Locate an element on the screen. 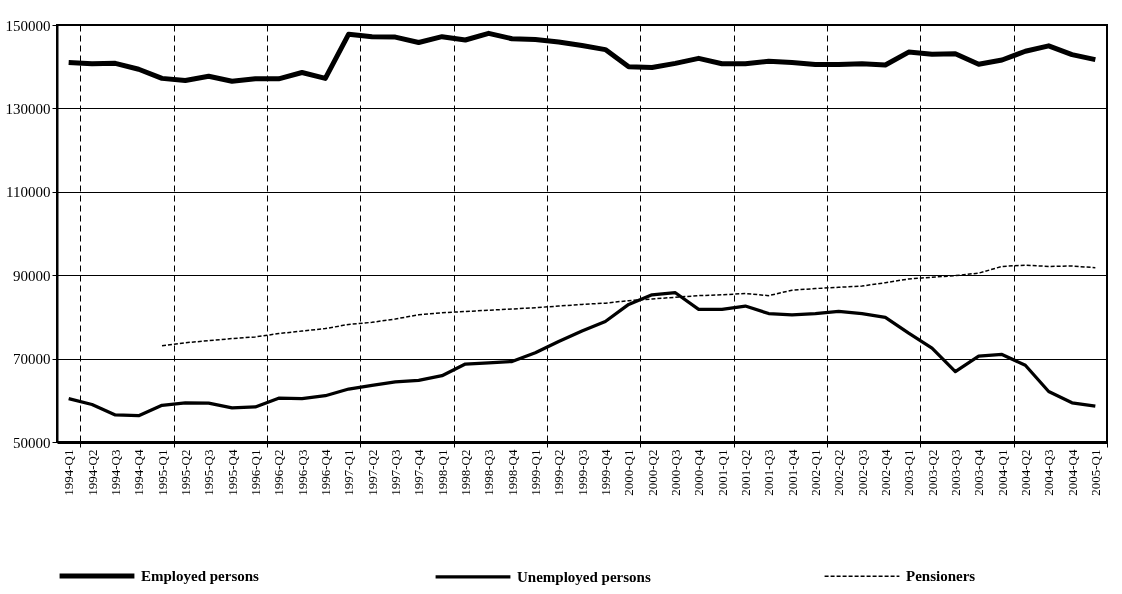 This screenshot has width=1122, height=594. x-tick-label: 1996-Q3 is located at coordinates (302, 472).